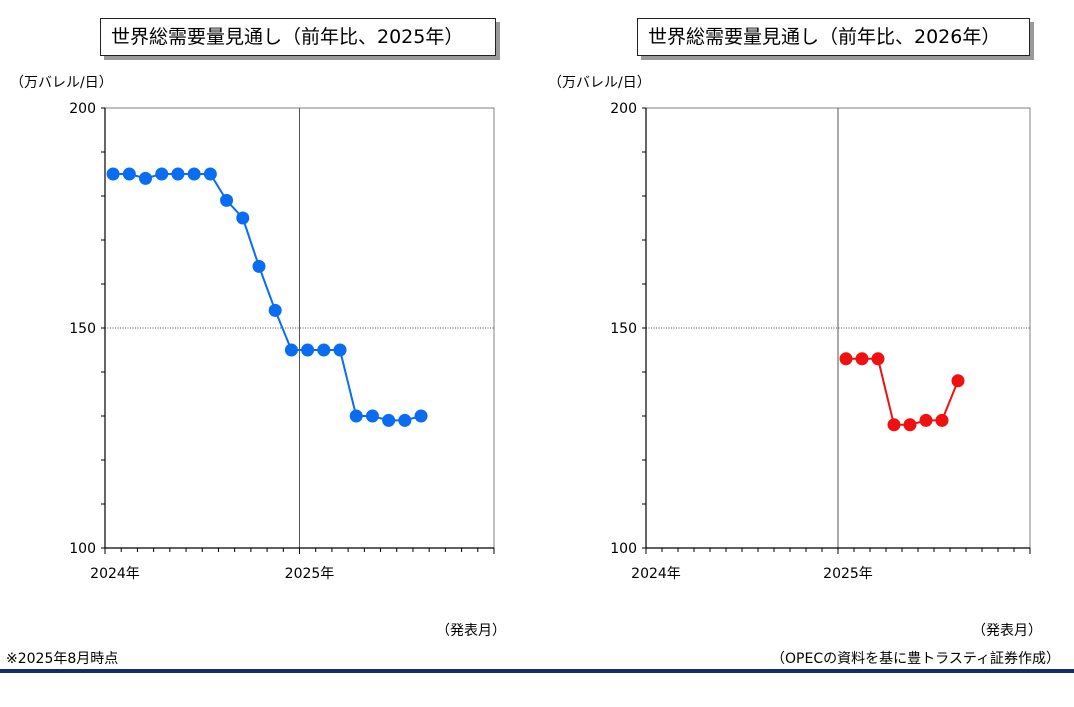 The image size is (1074, 707). Describe the element at coordinates (599, 83) in the screenshot. I see `y-axis-unit-right: （万バレル/日）` at that location.